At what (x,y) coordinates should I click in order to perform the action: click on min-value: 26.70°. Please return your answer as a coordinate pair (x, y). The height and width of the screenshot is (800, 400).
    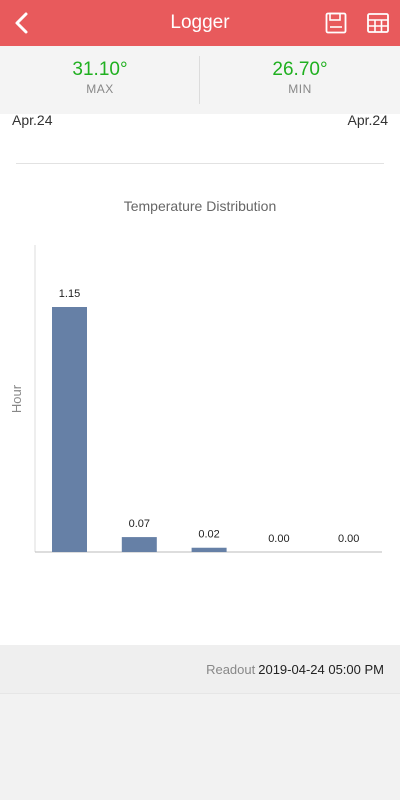
    Looking at the image, I should click on (300, 69).